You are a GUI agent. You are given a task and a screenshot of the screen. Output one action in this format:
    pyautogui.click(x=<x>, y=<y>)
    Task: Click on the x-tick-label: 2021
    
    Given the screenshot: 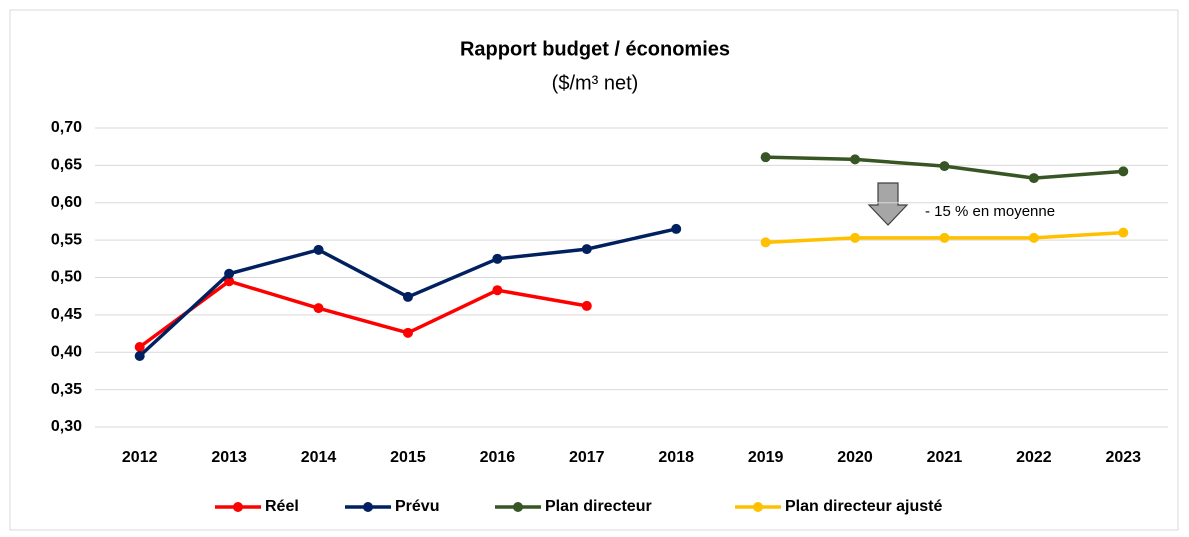 What is the action you would take?
    pyautogui.click(x=945, y=457)
    